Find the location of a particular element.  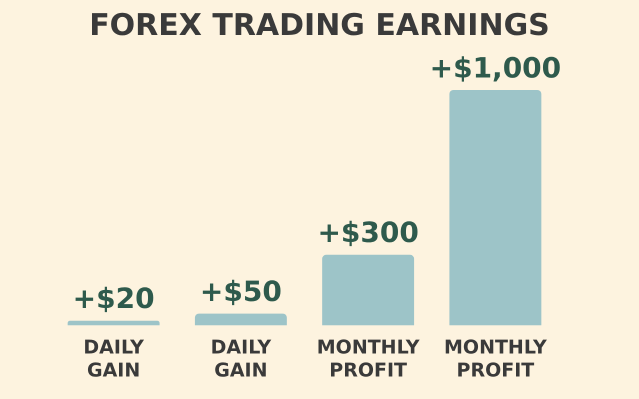

data-label: +$20 is located at coordinates (113, 298).